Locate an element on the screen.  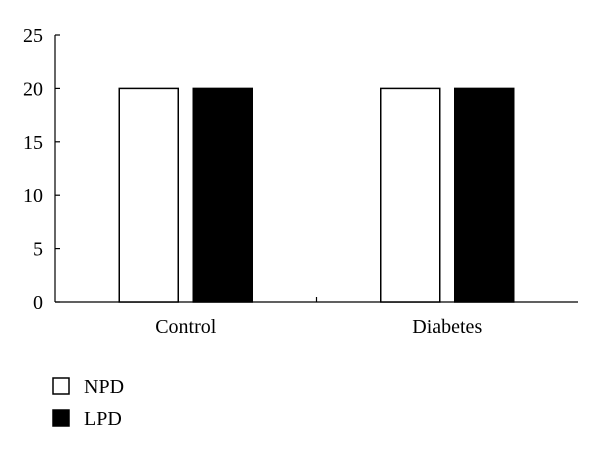
y-axis: 0 5 10 15 20 25 is located at coordinates (41, 169).